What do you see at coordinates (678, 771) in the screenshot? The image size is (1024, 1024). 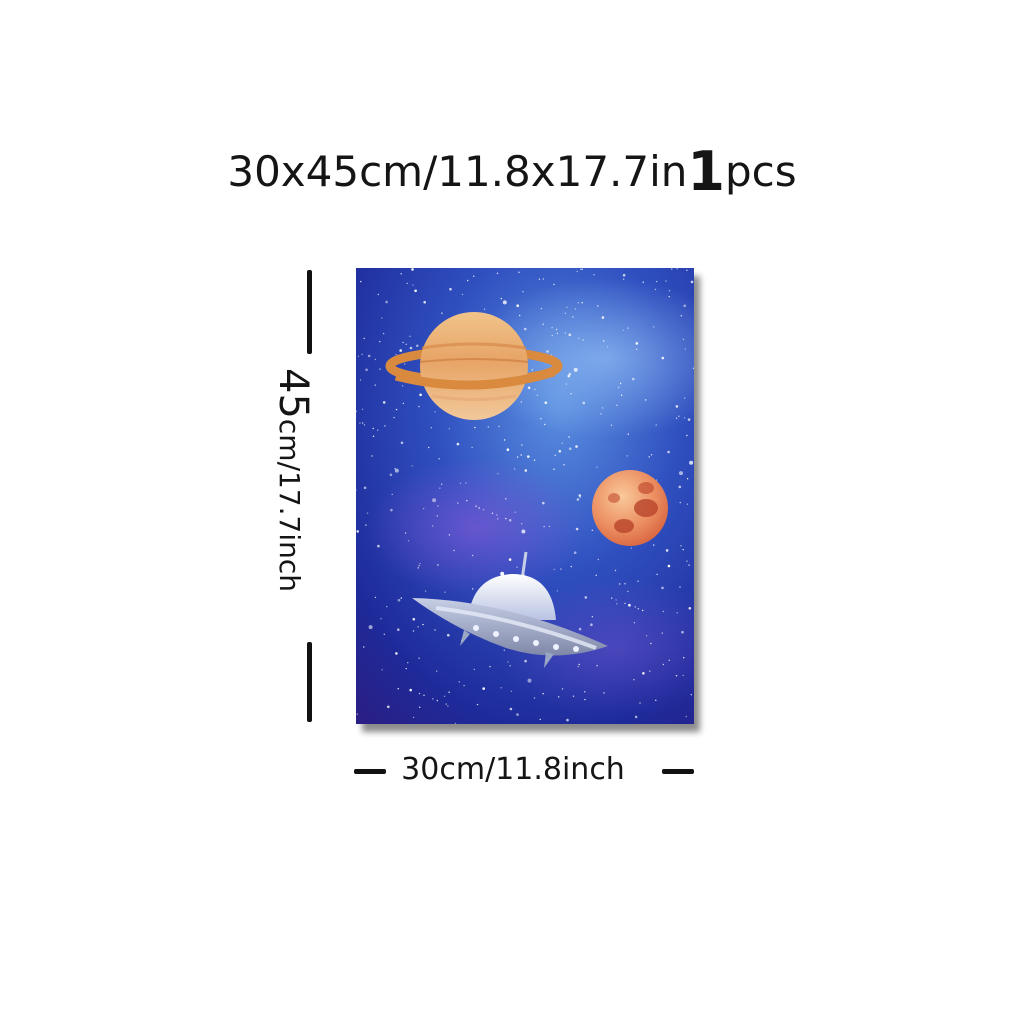 I see `width-line-right` at bounding box center [678, 771].